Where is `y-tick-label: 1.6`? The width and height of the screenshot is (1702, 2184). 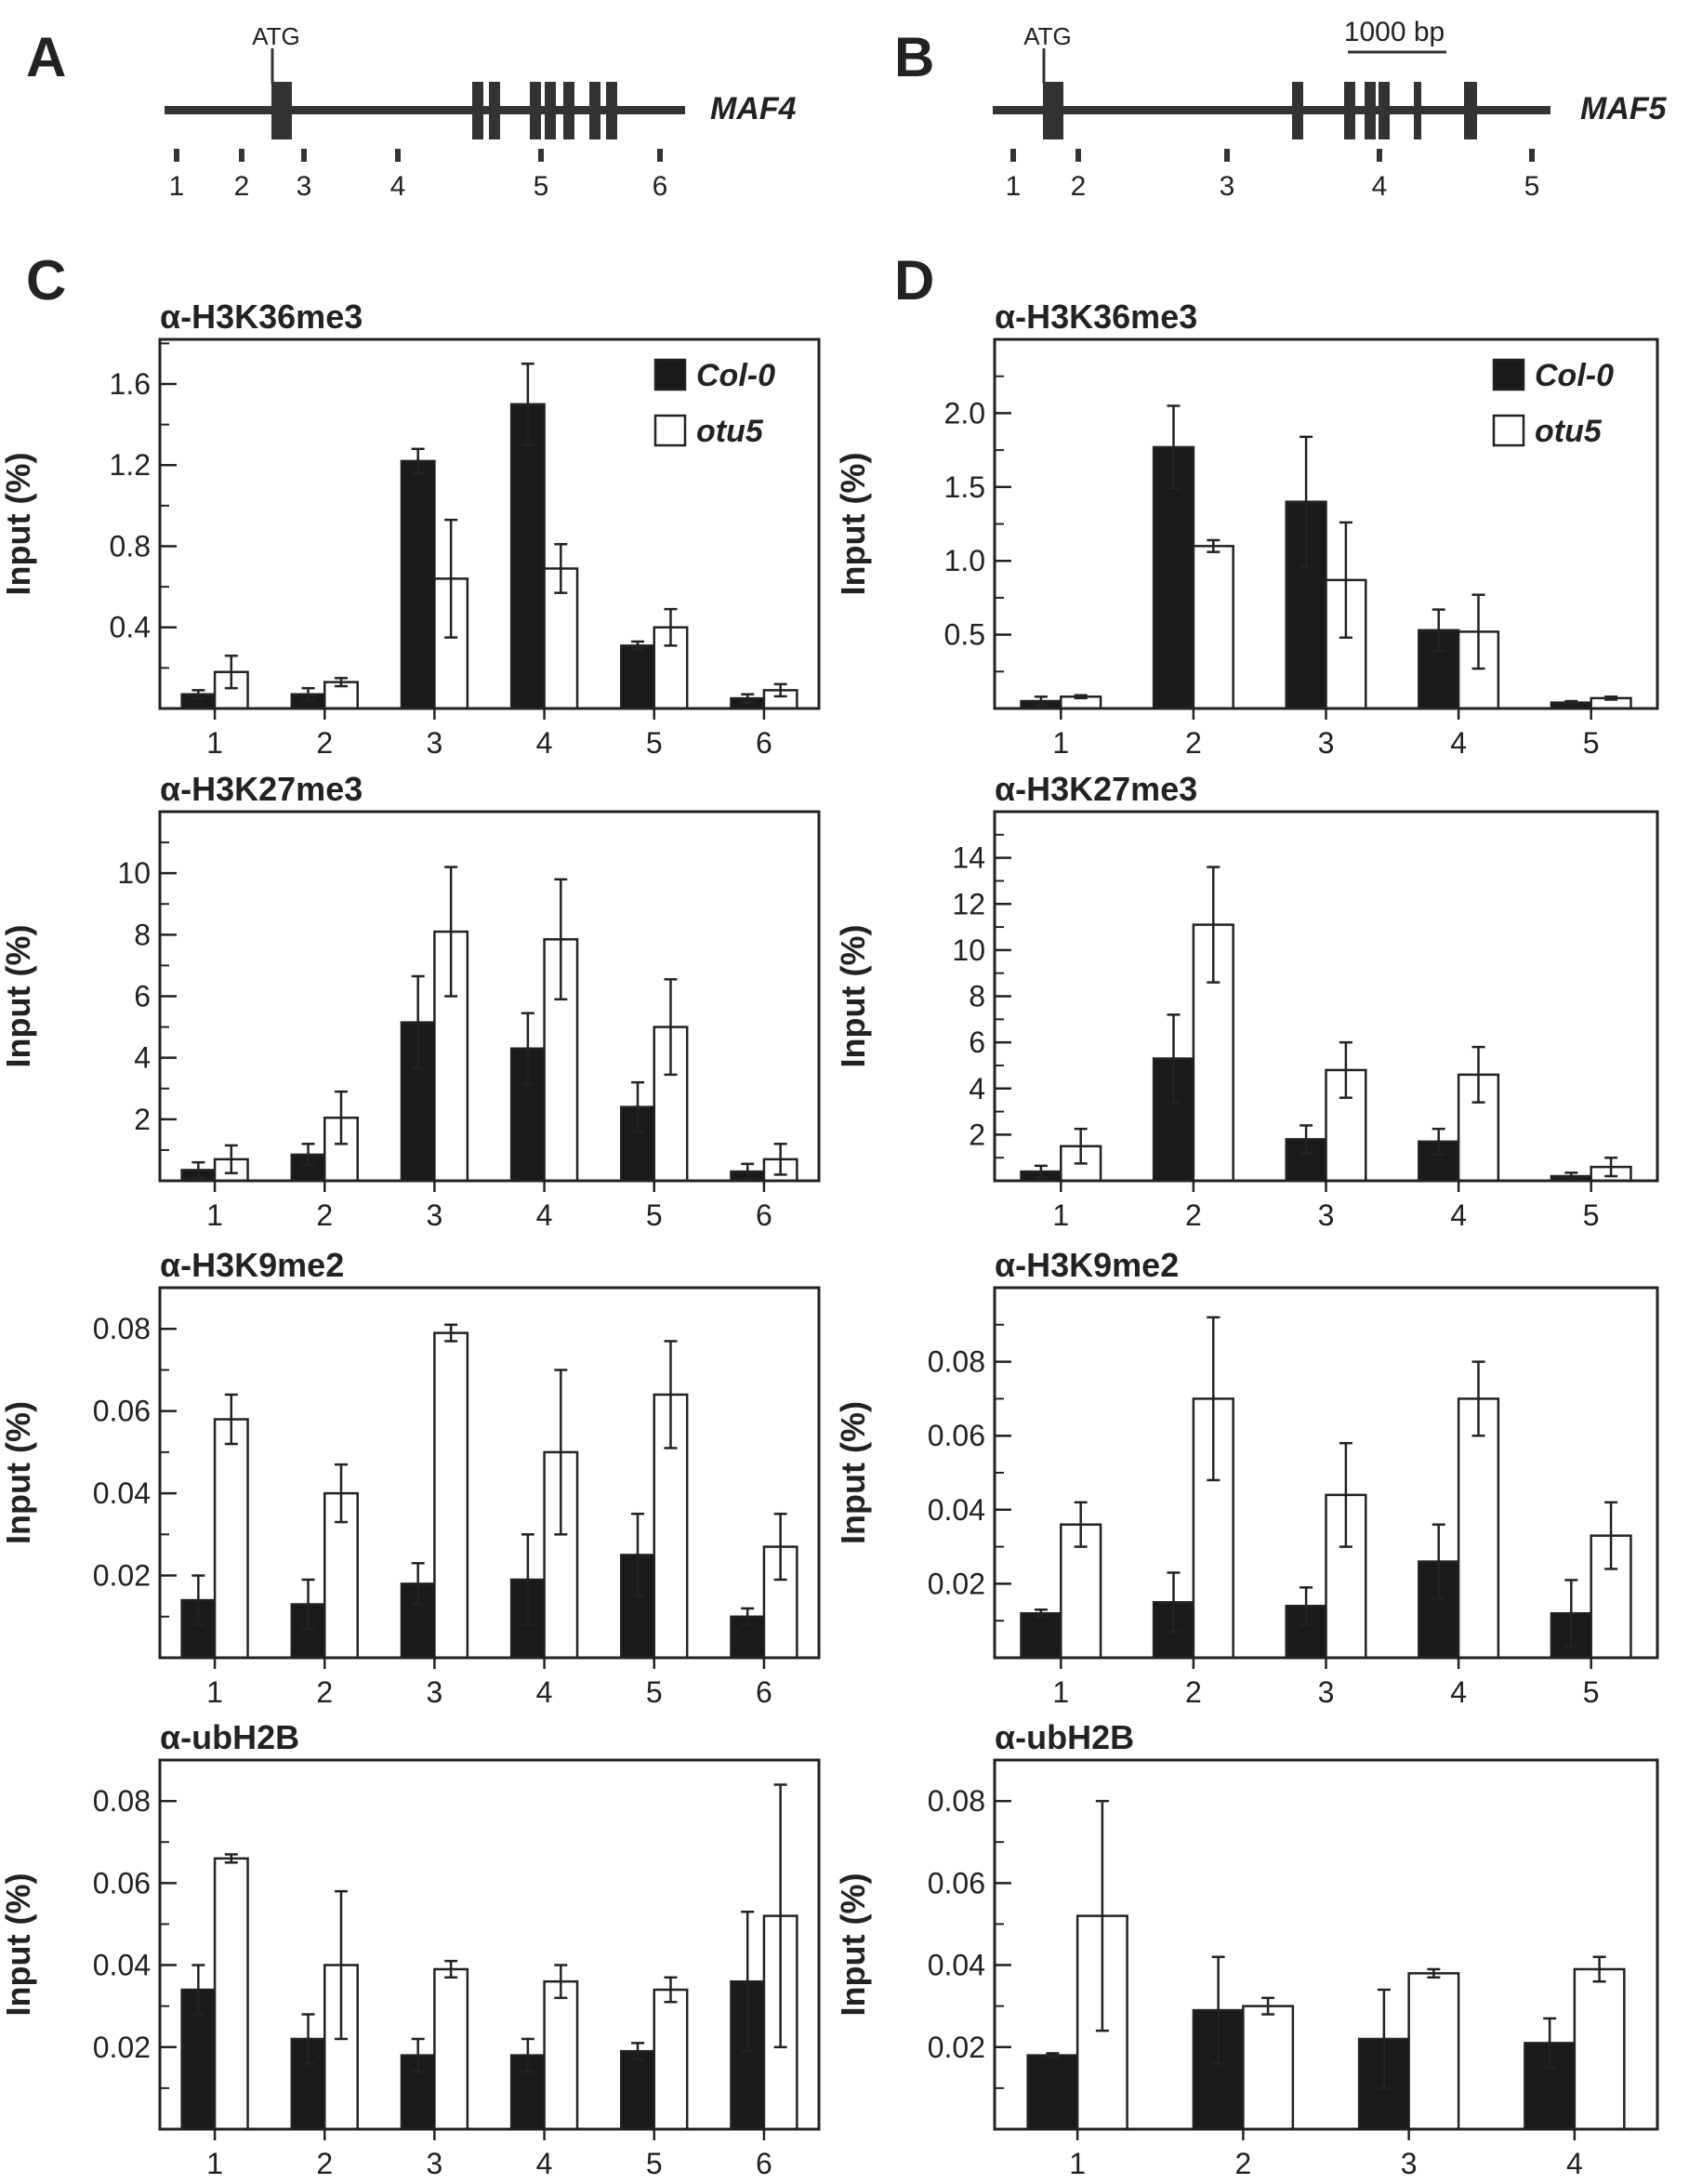
y-tick-label: 1.6 is located at coordinates (130, 384).